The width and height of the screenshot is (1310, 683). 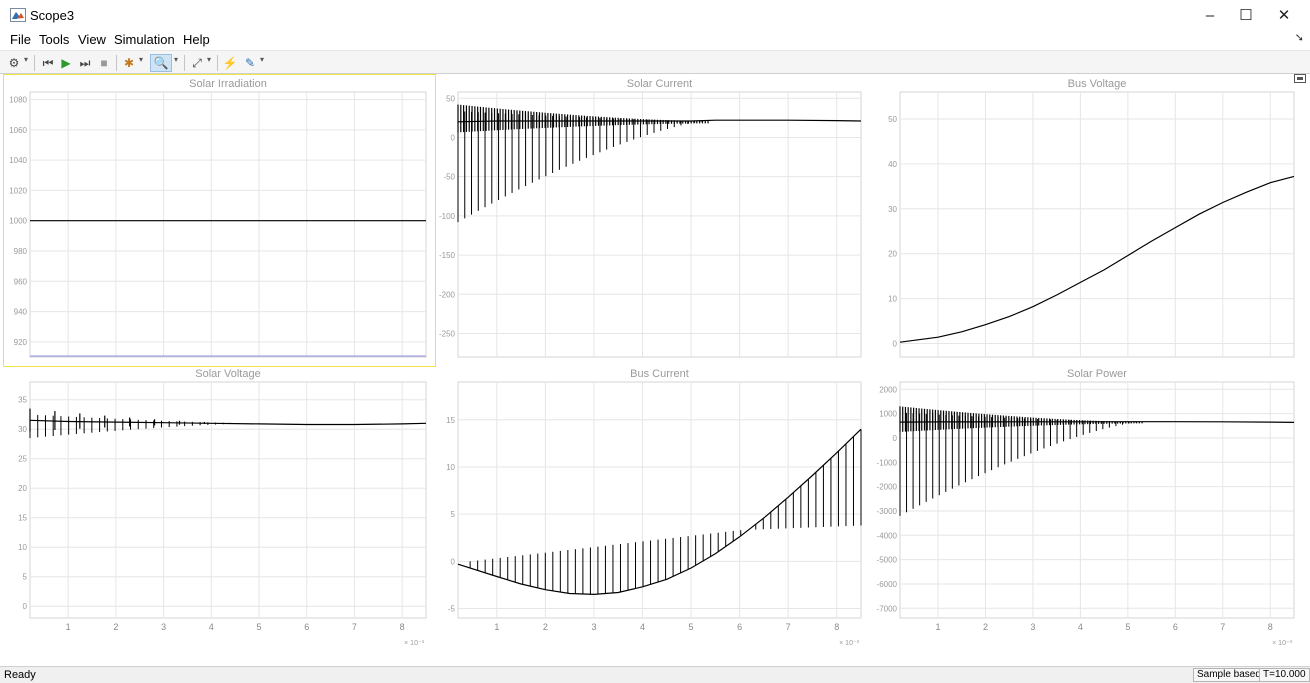 I want to click on triggers-icon: ⚡, so click(x=230, y=63).